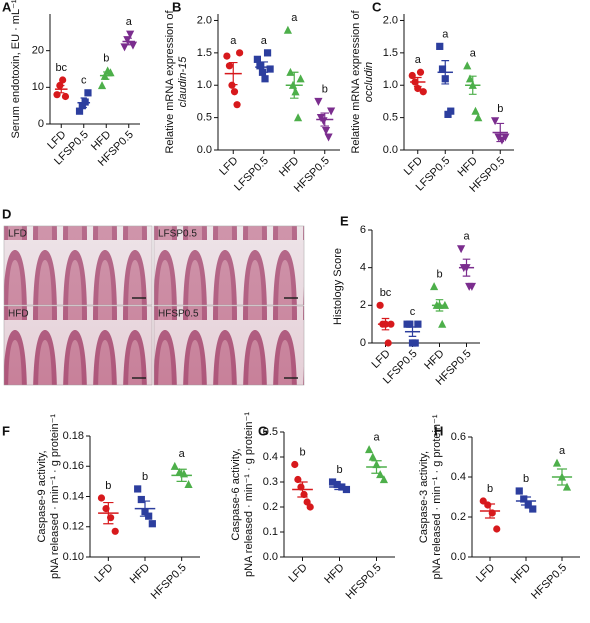 The height and width of the screenshot is (623, 590). I want to click on y-tick-label: 1.5, so click(390, 53).